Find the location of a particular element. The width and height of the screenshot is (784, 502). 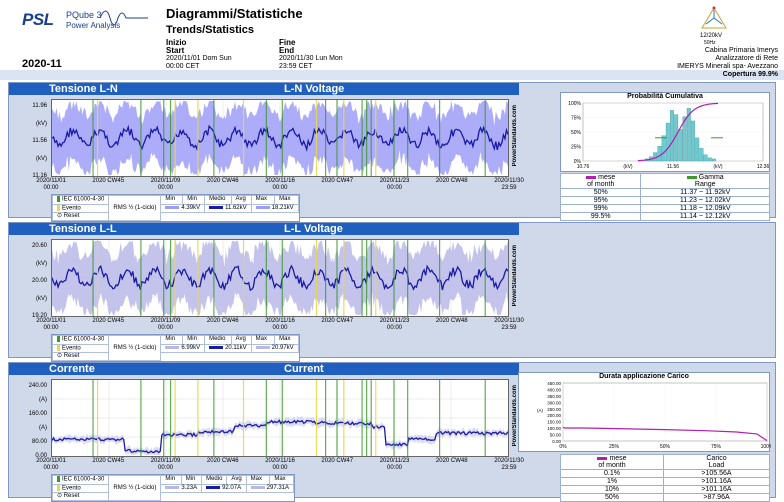

cum-x-tick: 10.76 is located at coordinates (583, 167).